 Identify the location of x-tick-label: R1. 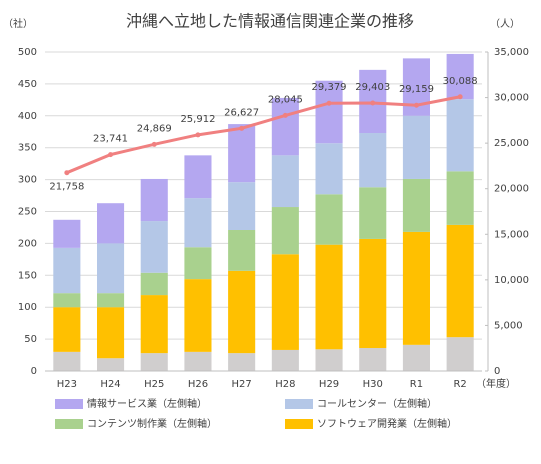
(416, 384).